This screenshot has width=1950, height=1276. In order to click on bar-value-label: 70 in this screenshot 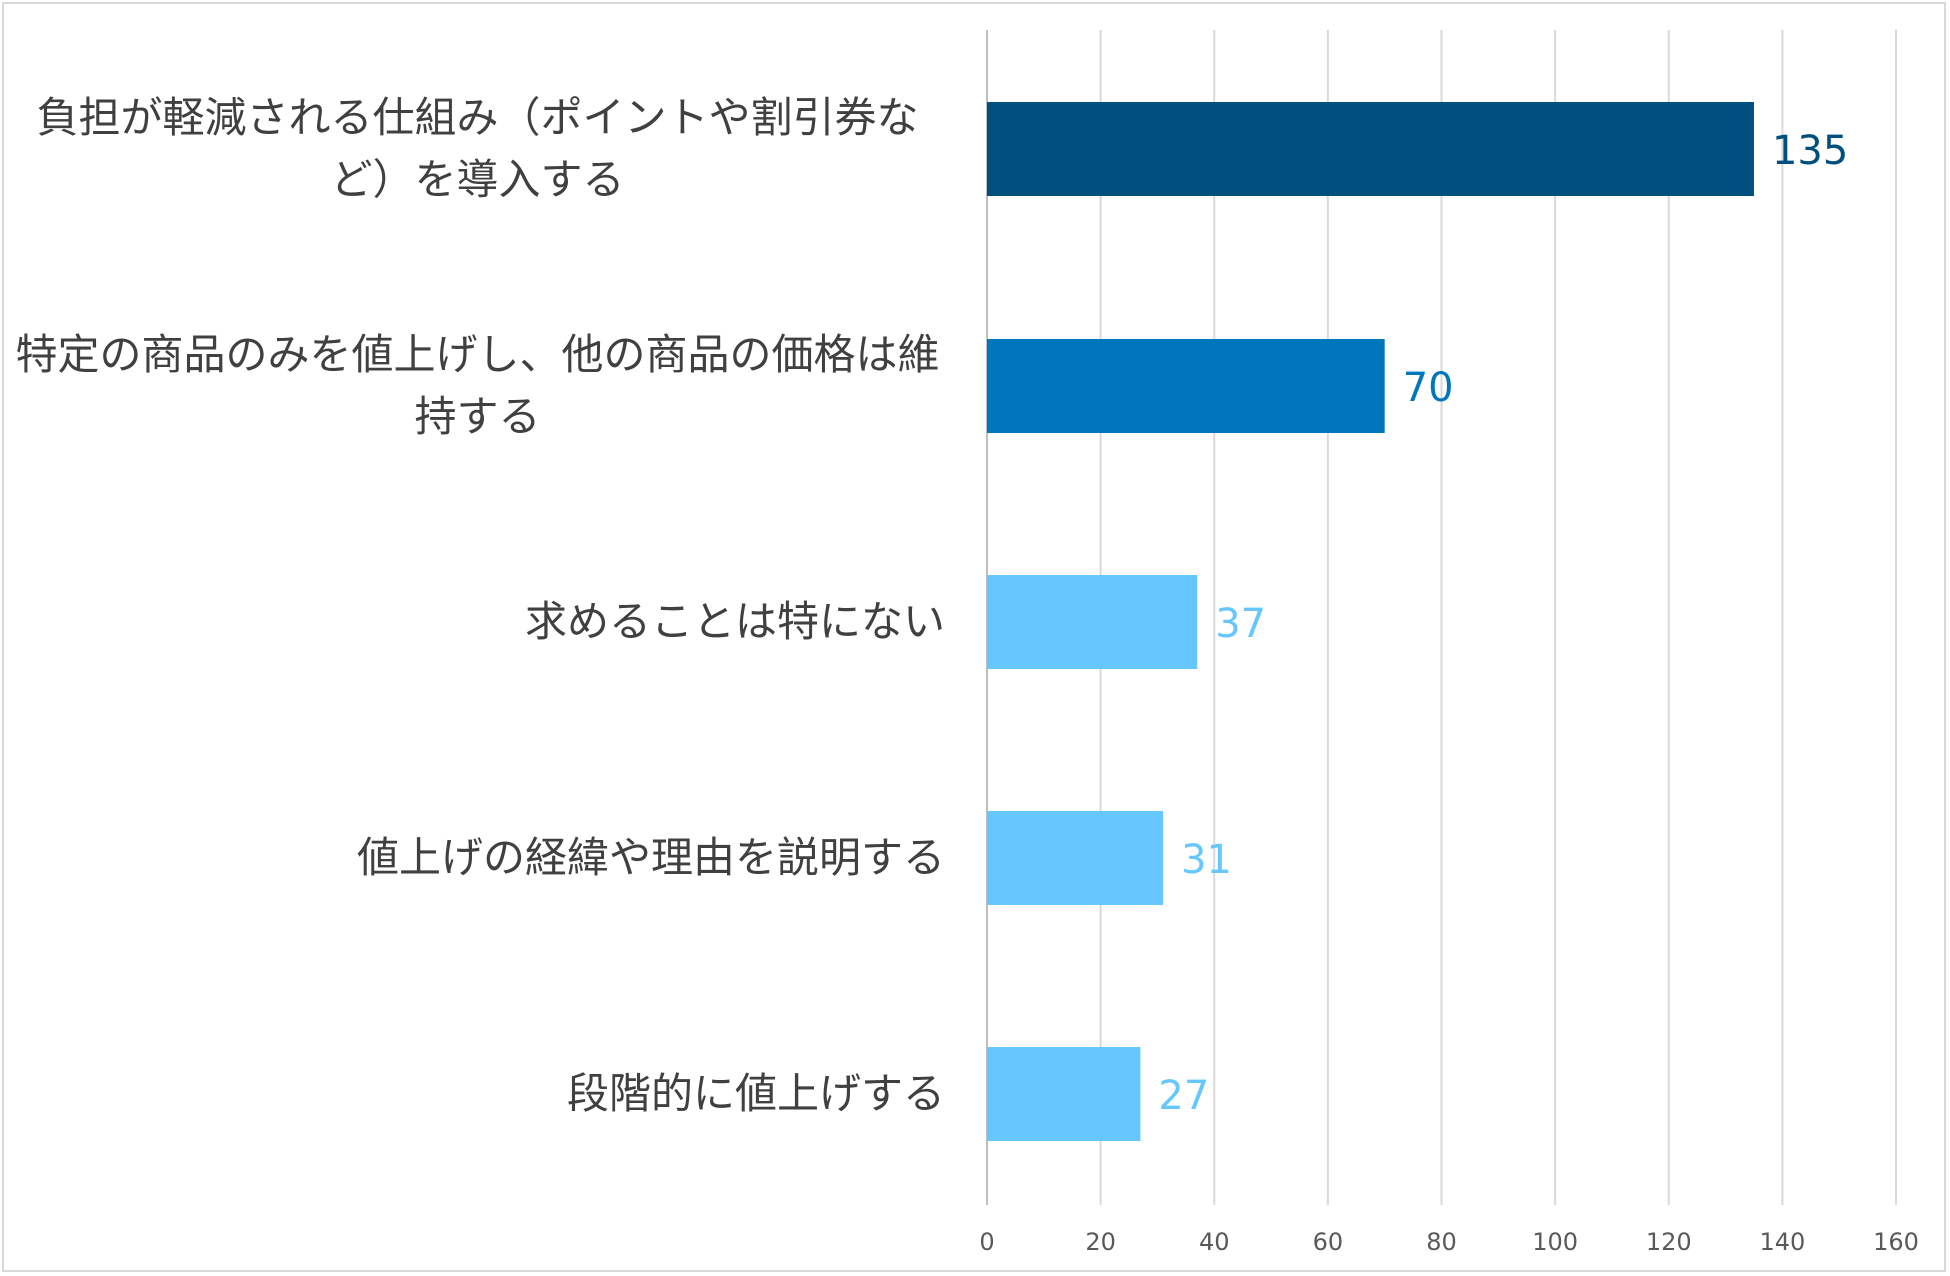, I will do `click(1428, 388)`.